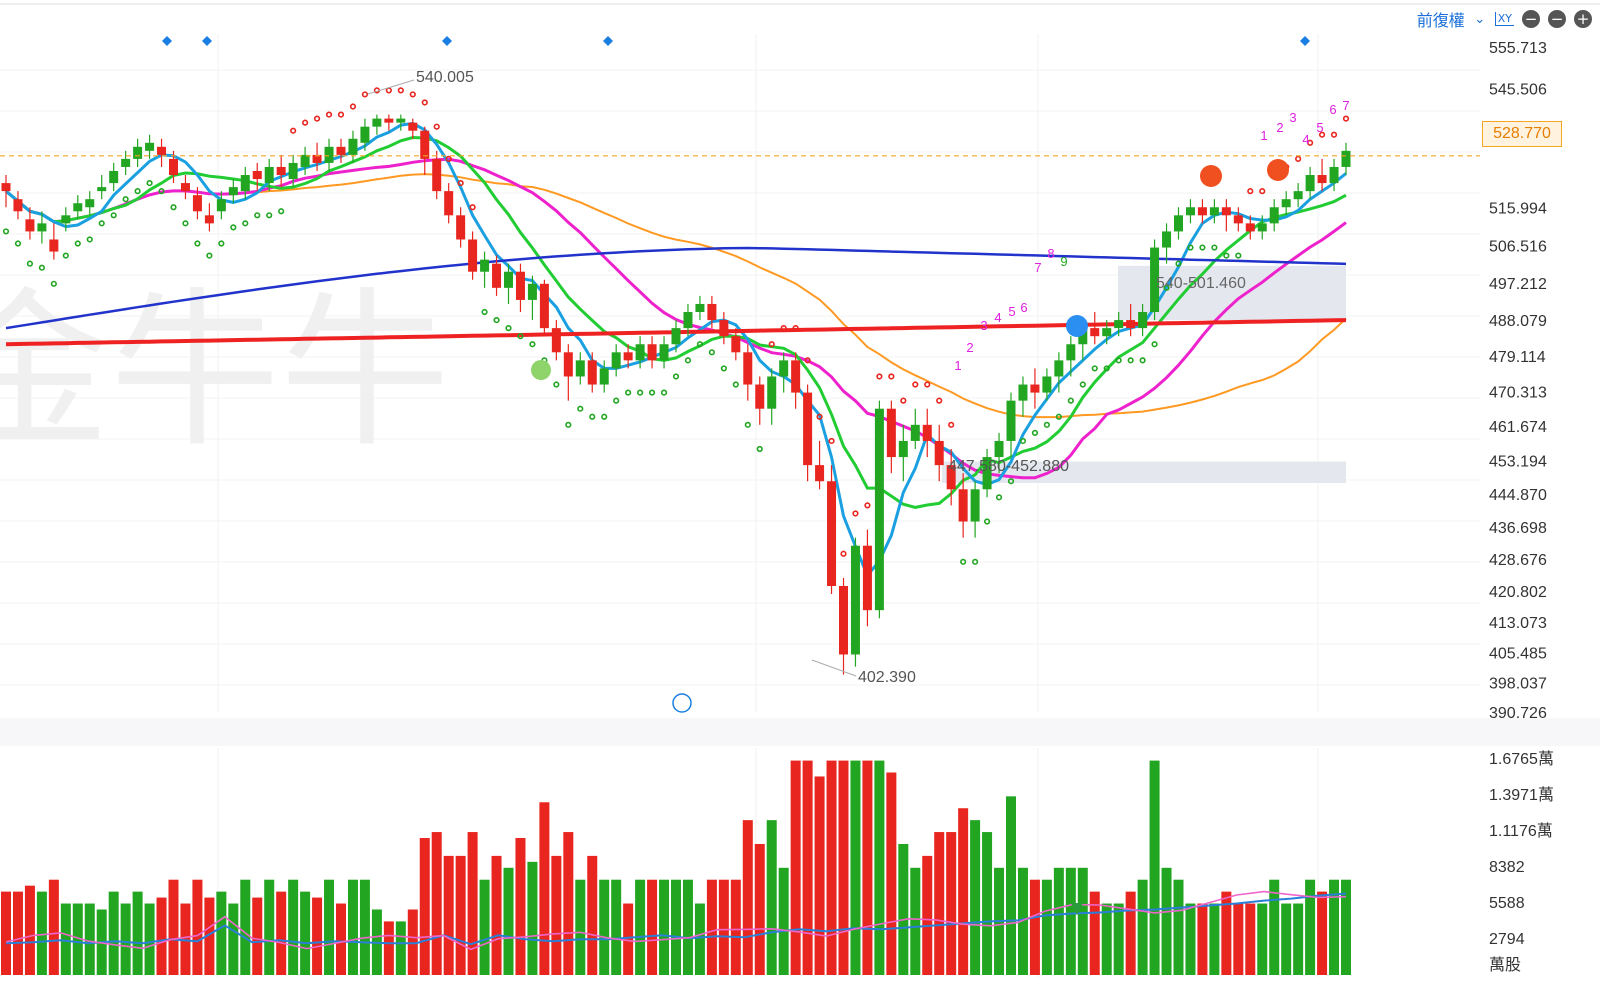 This screenshot has width=1600, height=1008. Describe the element at coordinates (1440, 20) in the screenshot. I see `price-adjust-select: 前復權` at that location.